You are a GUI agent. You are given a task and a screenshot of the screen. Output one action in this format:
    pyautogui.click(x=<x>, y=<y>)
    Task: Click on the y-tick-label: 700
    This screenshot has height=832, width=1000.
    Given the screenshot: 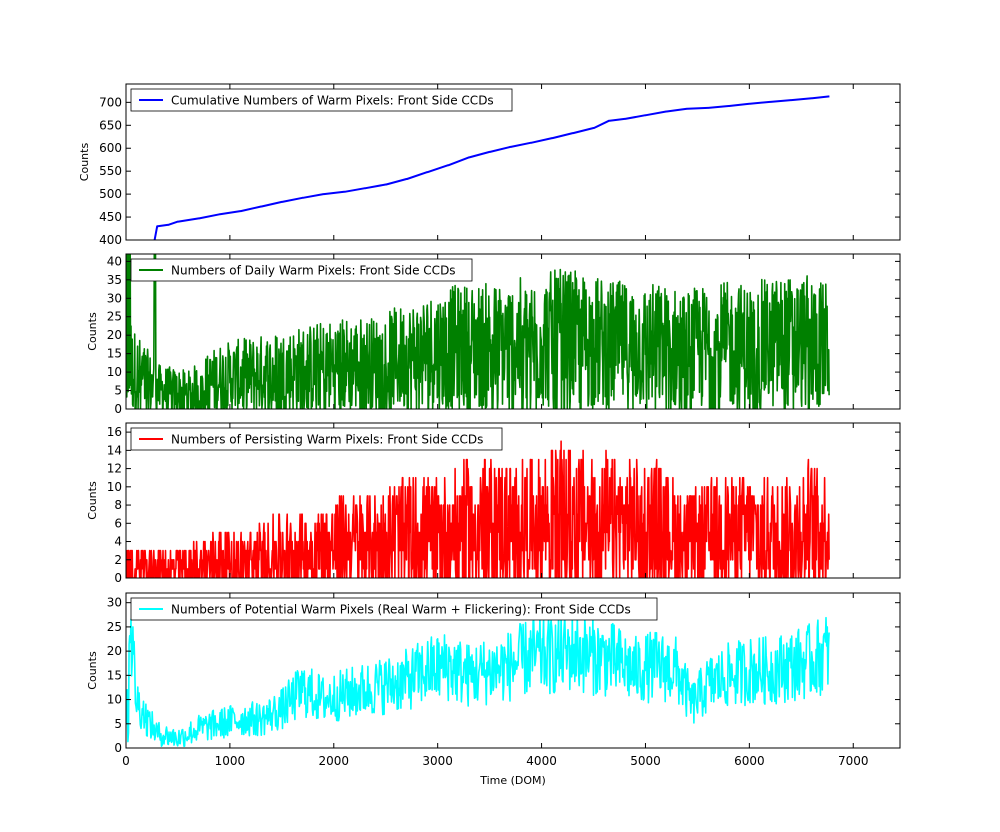 What is the action you would take?
    pyautogui.click(x=110, y=102)
    